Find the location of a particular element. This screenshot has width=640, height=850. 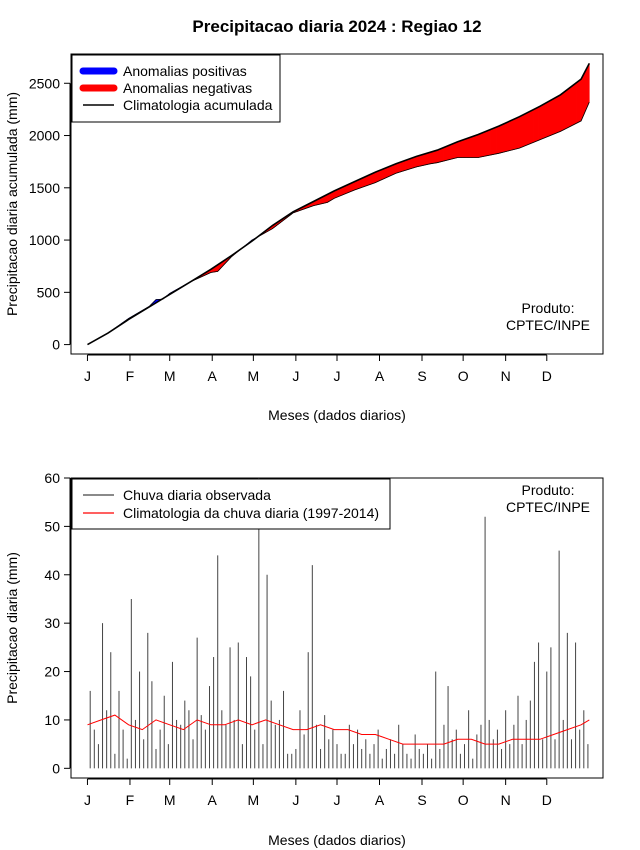

daily-climatology-layer is located at coordinates (338, 729).